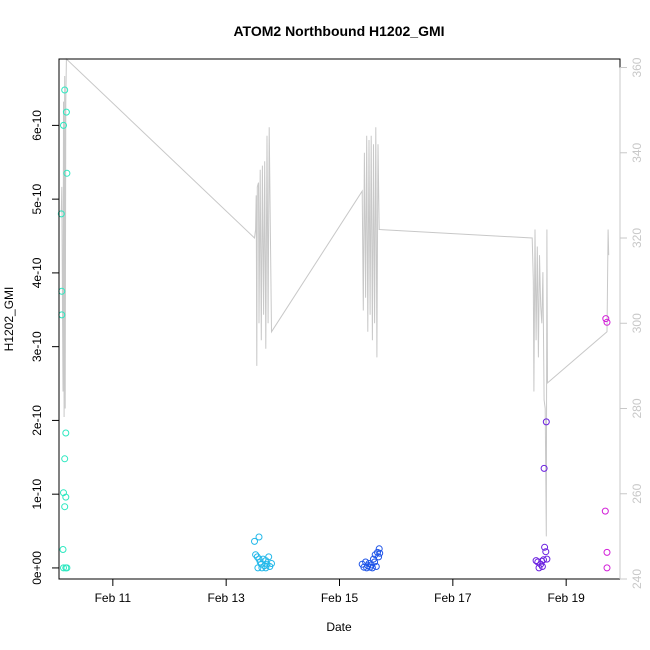  Describe the element at coordinates (637, 323) in the screenshot. I see `y2-tick-label: 300` at that location.